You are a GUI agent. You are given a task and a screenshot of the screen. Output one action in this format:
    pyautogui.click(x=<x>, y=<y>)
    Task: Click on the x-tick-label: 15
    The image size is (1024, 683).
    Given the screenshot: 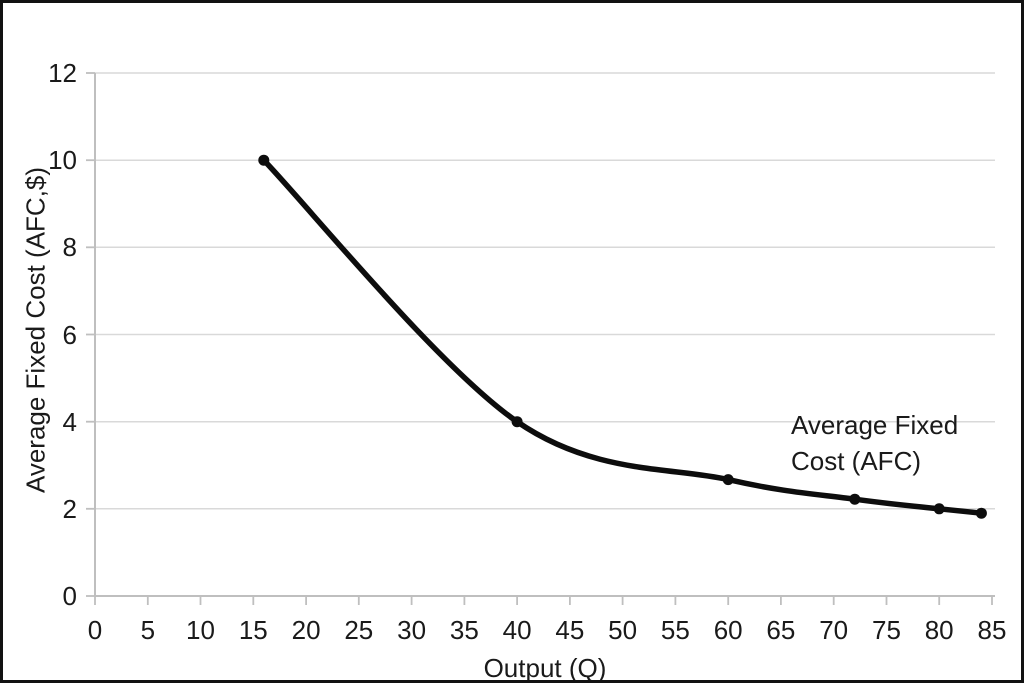 What is the action you would take?
    pyautogui.click(x=253, y=630)
    